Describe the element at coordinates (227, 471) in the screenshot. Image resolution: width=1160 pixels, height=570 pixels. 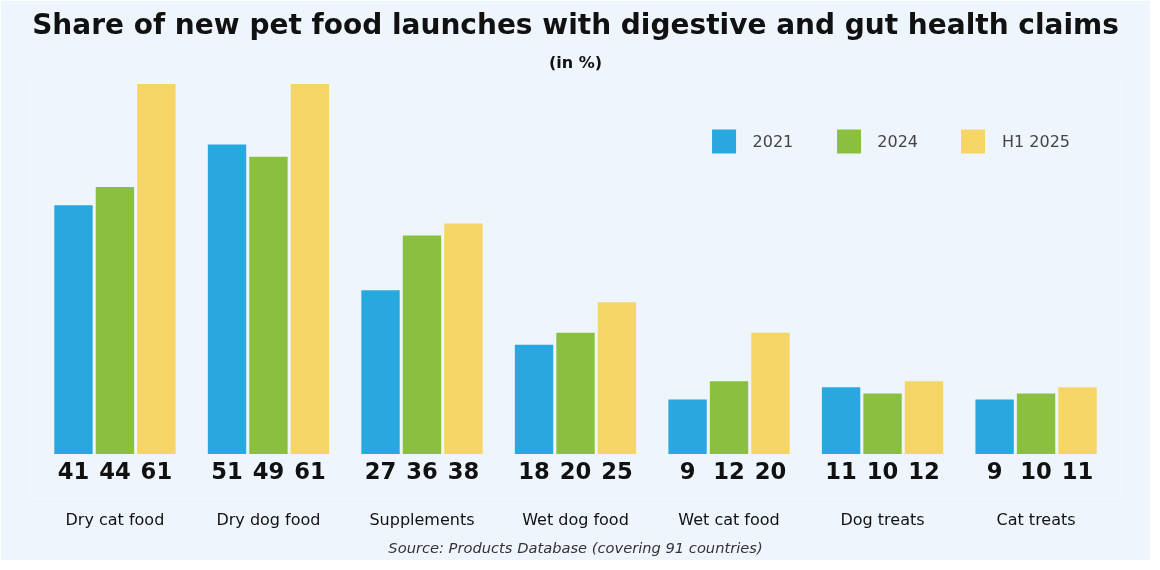
I see `data-label: 51` at that location.